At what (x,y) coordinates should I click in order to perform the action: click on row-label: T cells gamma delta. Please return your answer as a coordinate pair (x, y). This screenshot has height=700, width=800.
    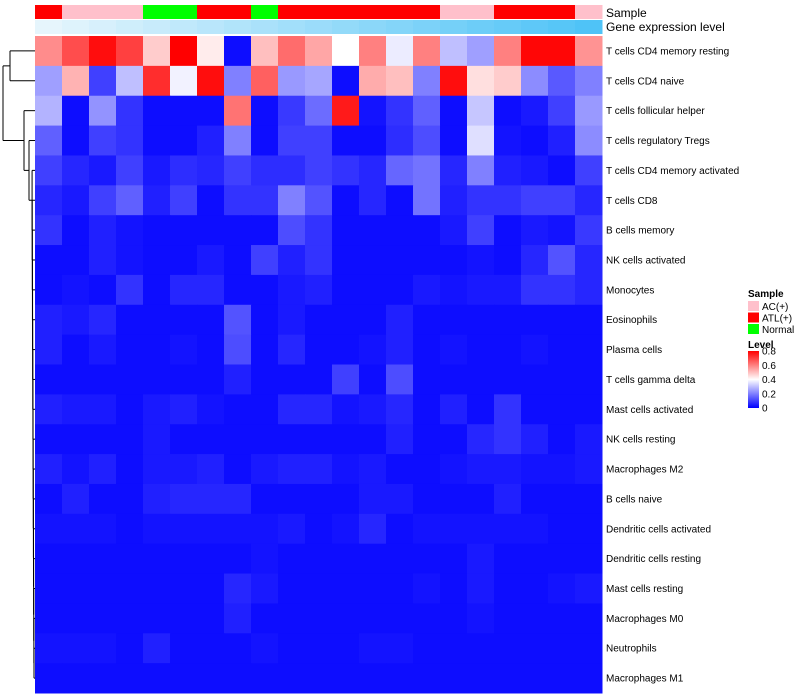
    Looking at the image, I should click on (651, 380).